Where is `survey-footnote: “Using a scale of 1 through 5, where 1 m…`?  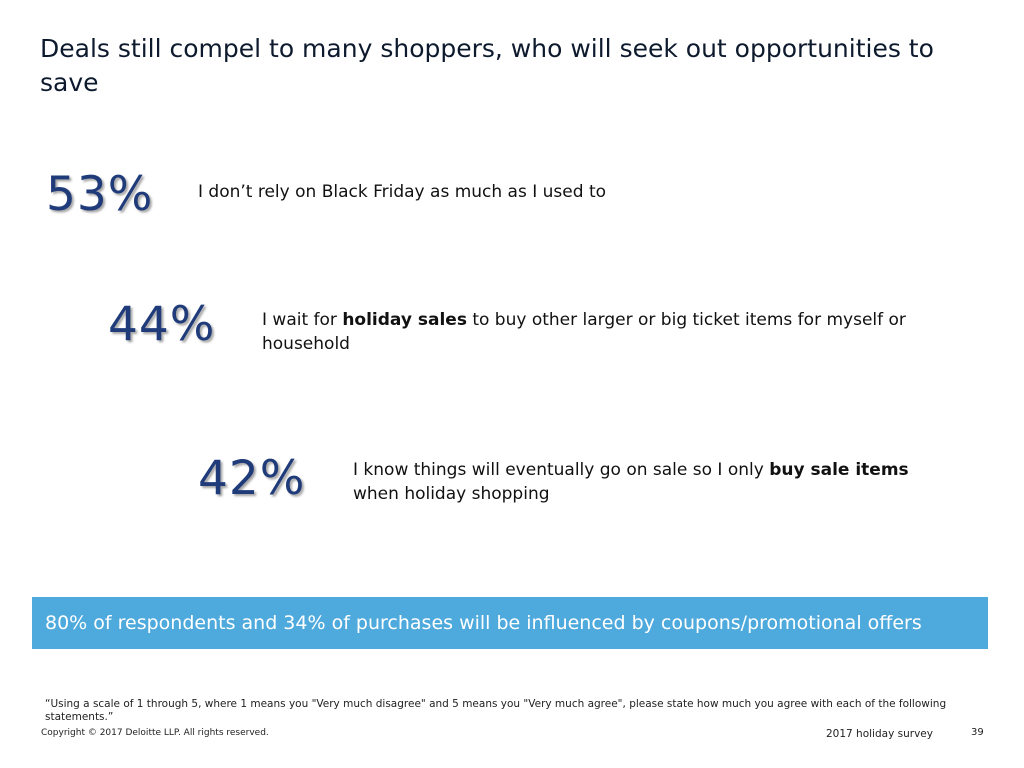 survey-footnote: “Using a scale of 1 through 5, where 1 m… is located at coordinates (496, 710).